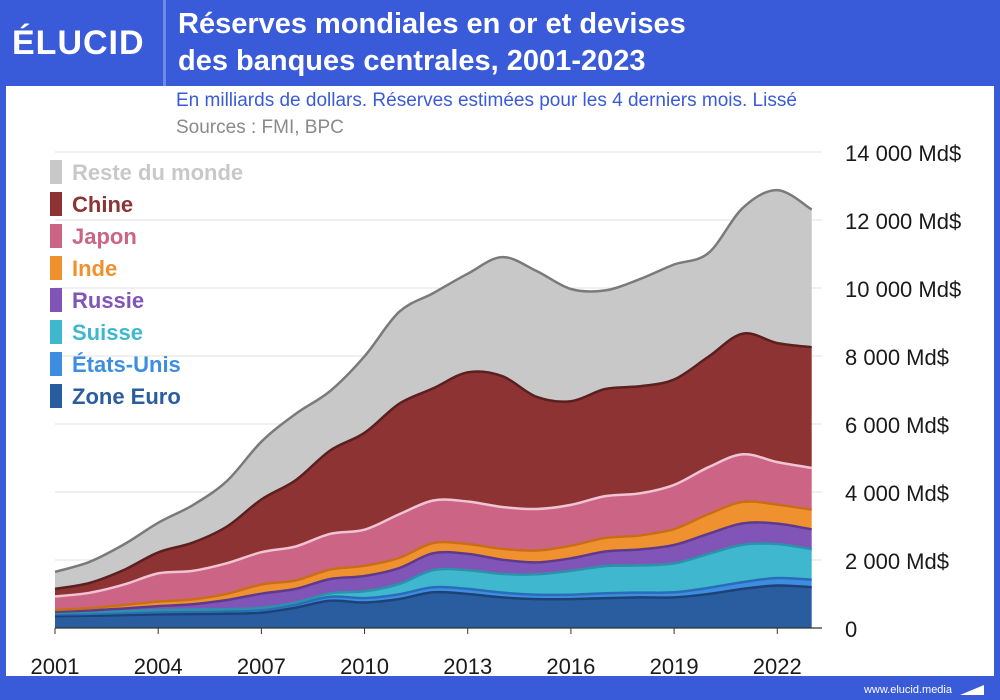 The image size is (1000, 700). I want to click on legend-label: Inde, so click(94, 268).